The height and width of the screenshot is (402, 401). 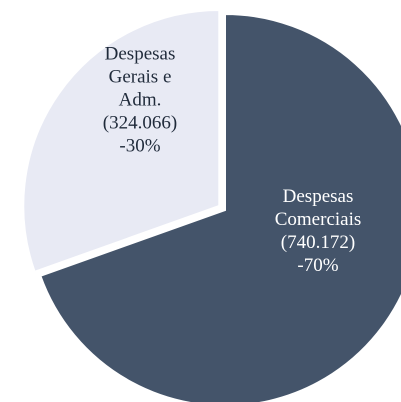 I want to click on pie-slice-label-2: Despesas Gerais e Adm. (324.066) -30%, so click(x=140, y=99).